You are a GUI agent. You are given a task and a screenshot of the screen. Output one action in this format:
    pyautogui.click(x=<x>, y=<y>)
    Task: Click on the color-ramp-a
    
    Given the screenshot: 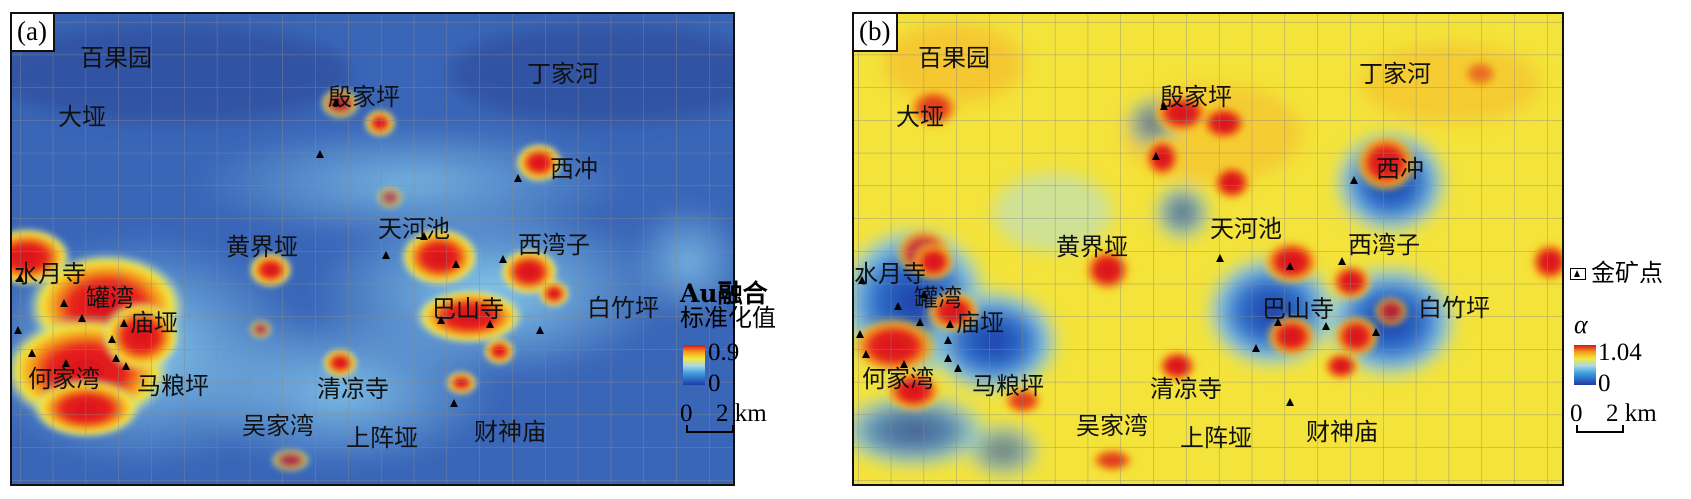 What is the action you would take?
    pyautogui.click(x=694, y=365)
    